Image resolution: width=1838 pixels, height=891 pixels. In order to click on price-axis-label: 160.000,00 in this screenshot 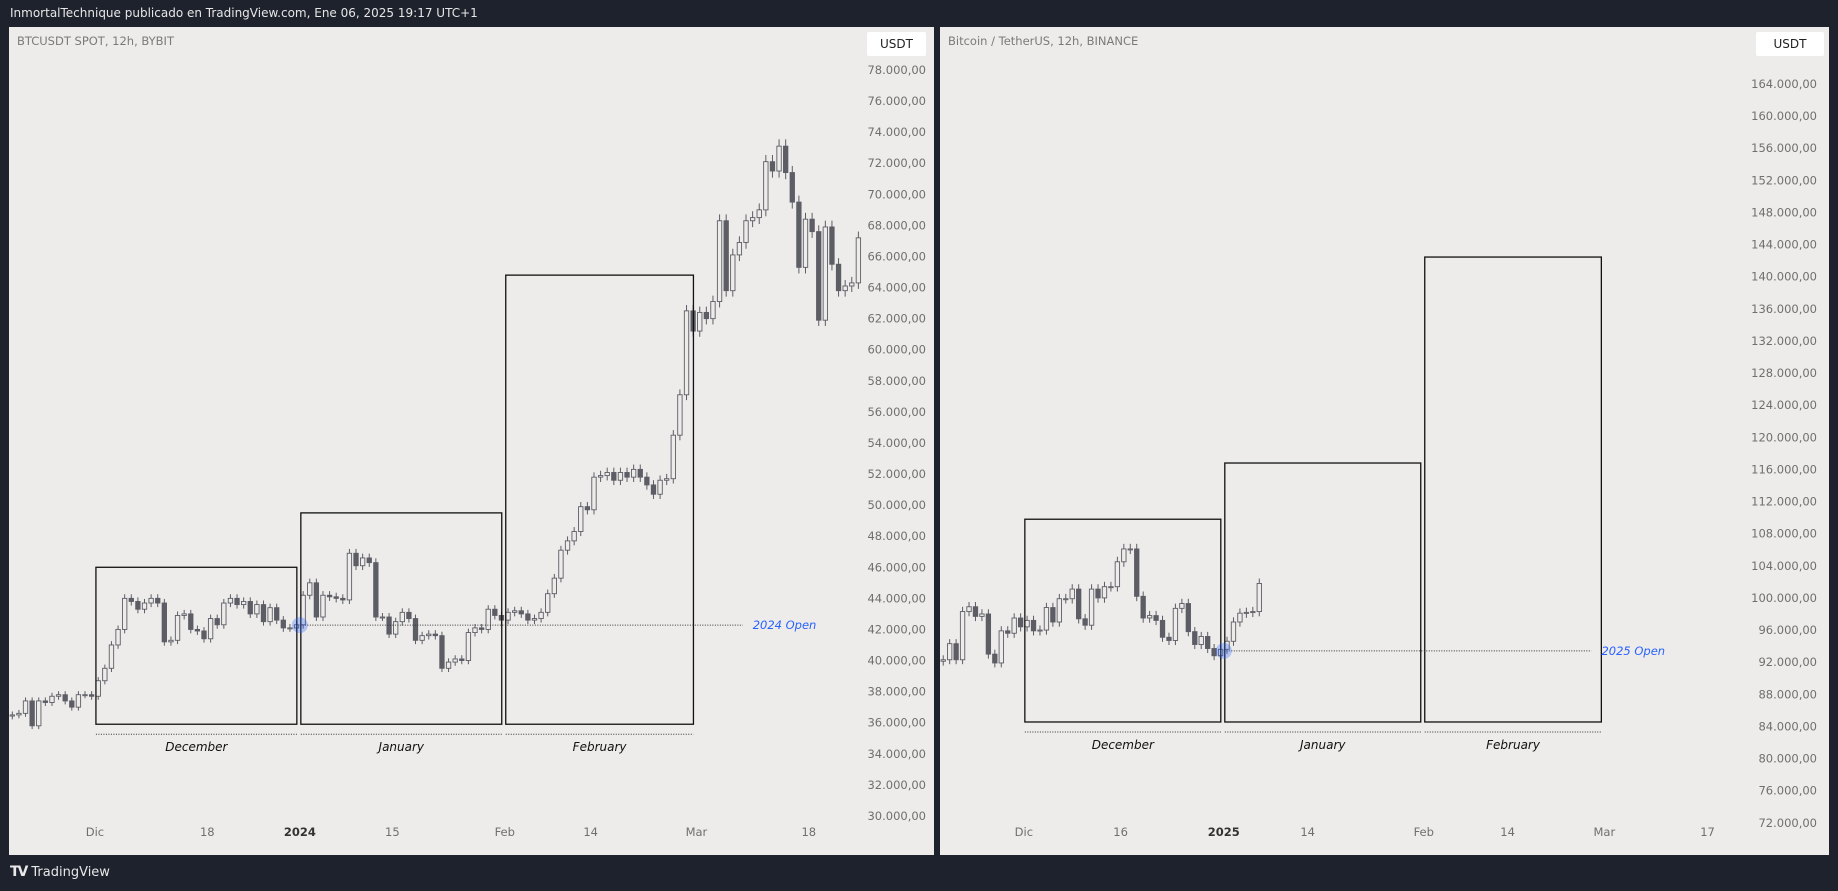, I will do `click(1784, 116)`.